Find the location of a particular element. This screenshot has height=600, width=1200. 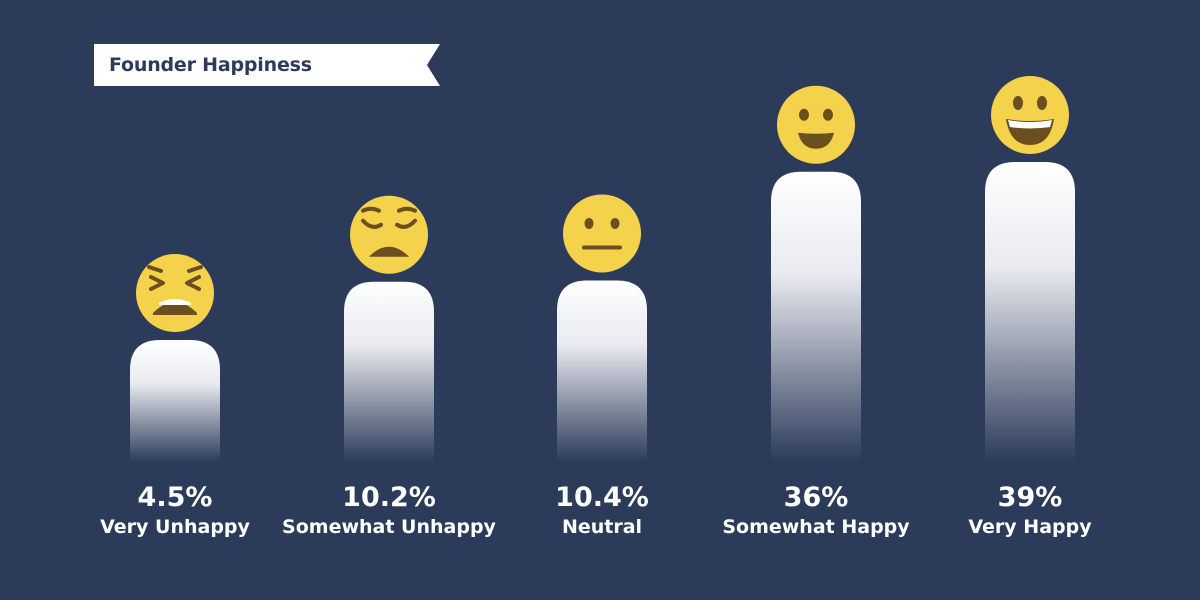

bar-very-happy is located at coordinates (1030, 312).